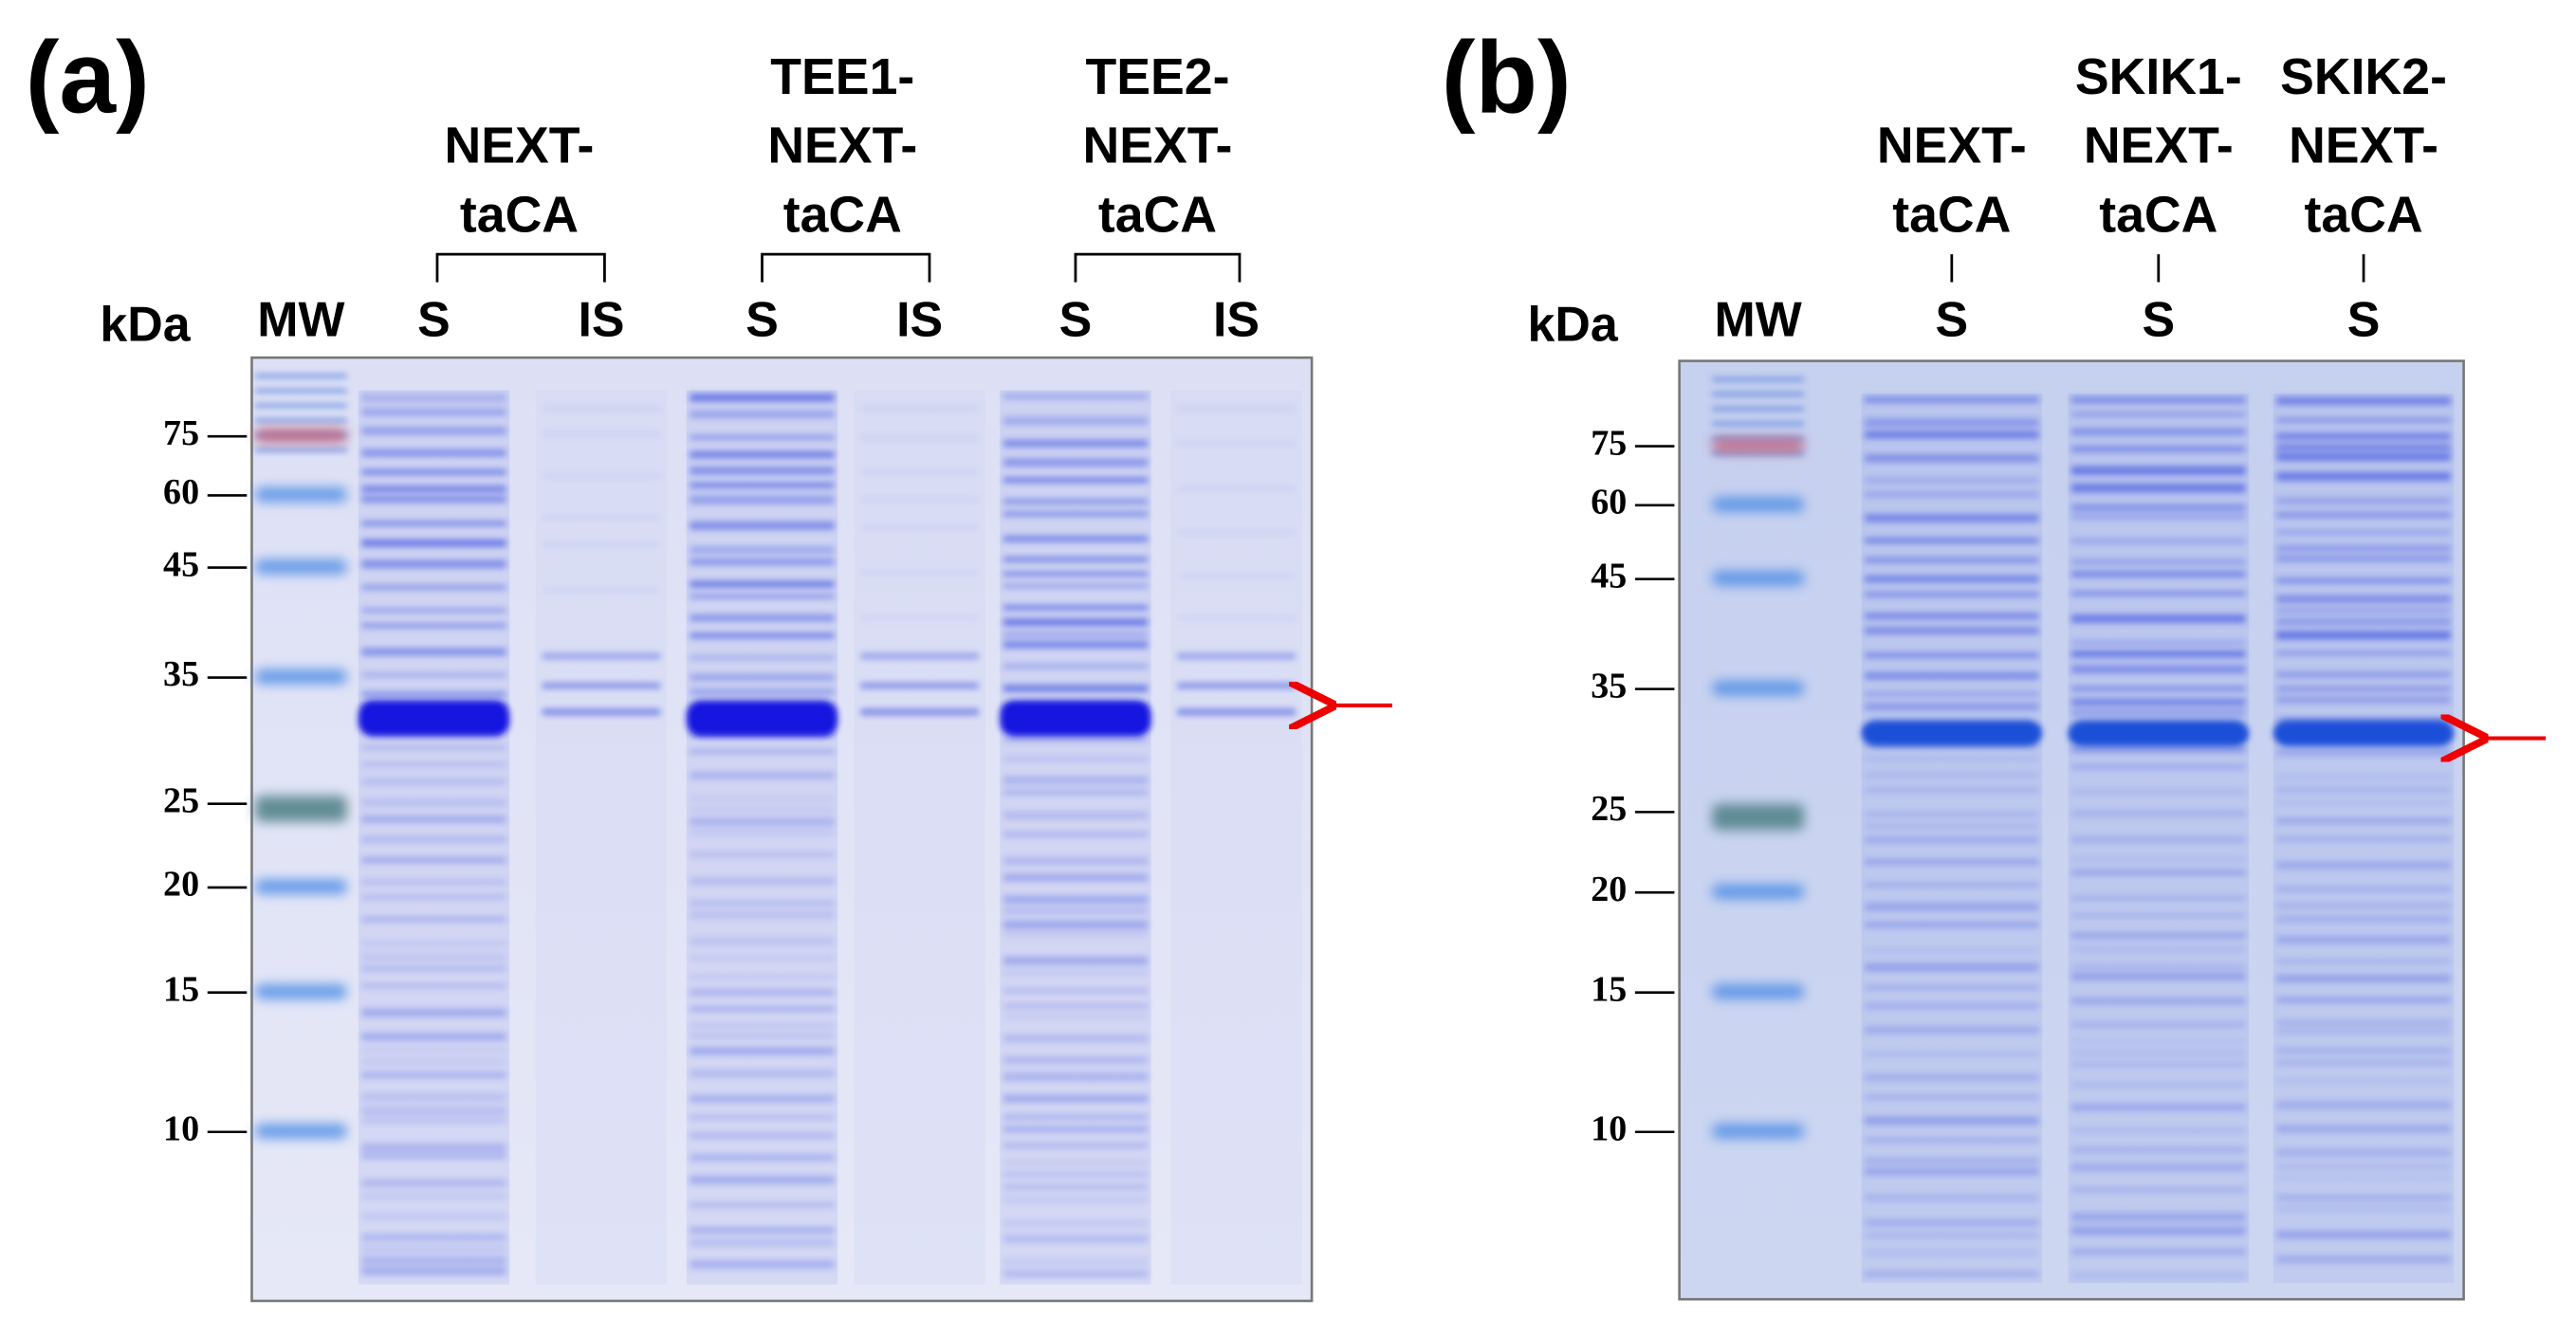 This screenshot has width=2576, height=1337. What do you see at coordinates (1573, 324) in the screenshot?
I see `unit-label: kDa` at bounding box center [1573, 324].